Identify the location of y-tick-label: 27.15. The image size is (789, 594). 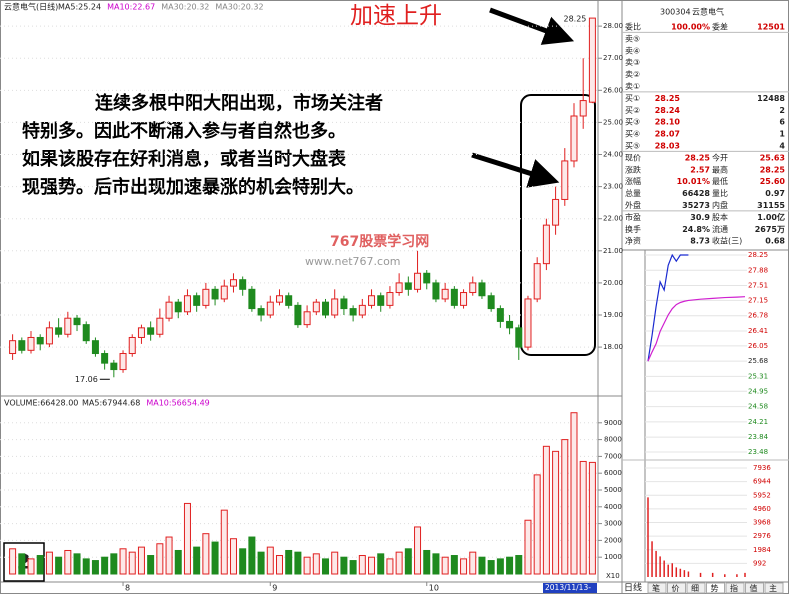
(758, 300).